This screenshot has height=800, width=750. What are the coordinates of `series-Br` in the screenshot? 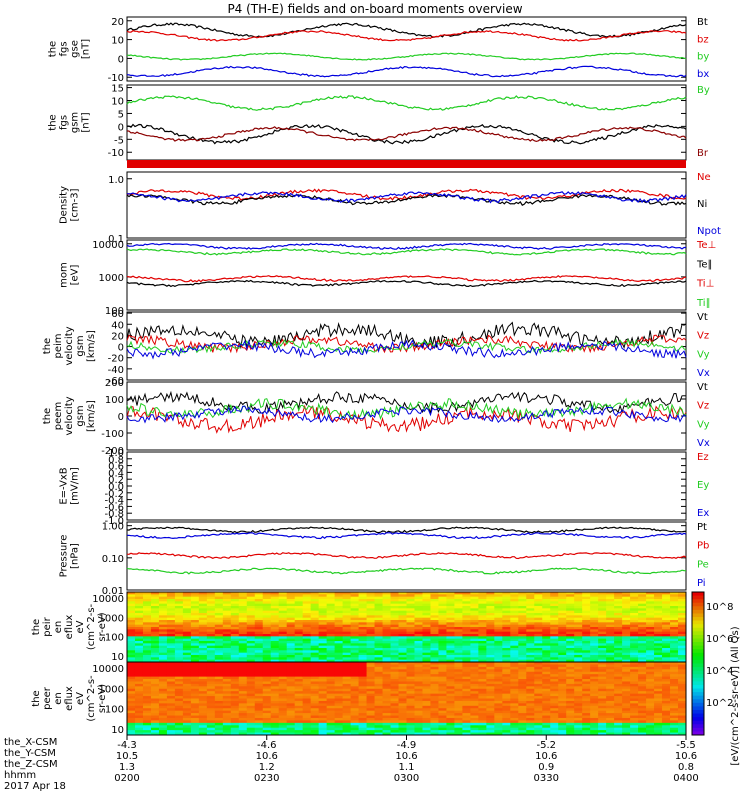 It's located at (406, 134).